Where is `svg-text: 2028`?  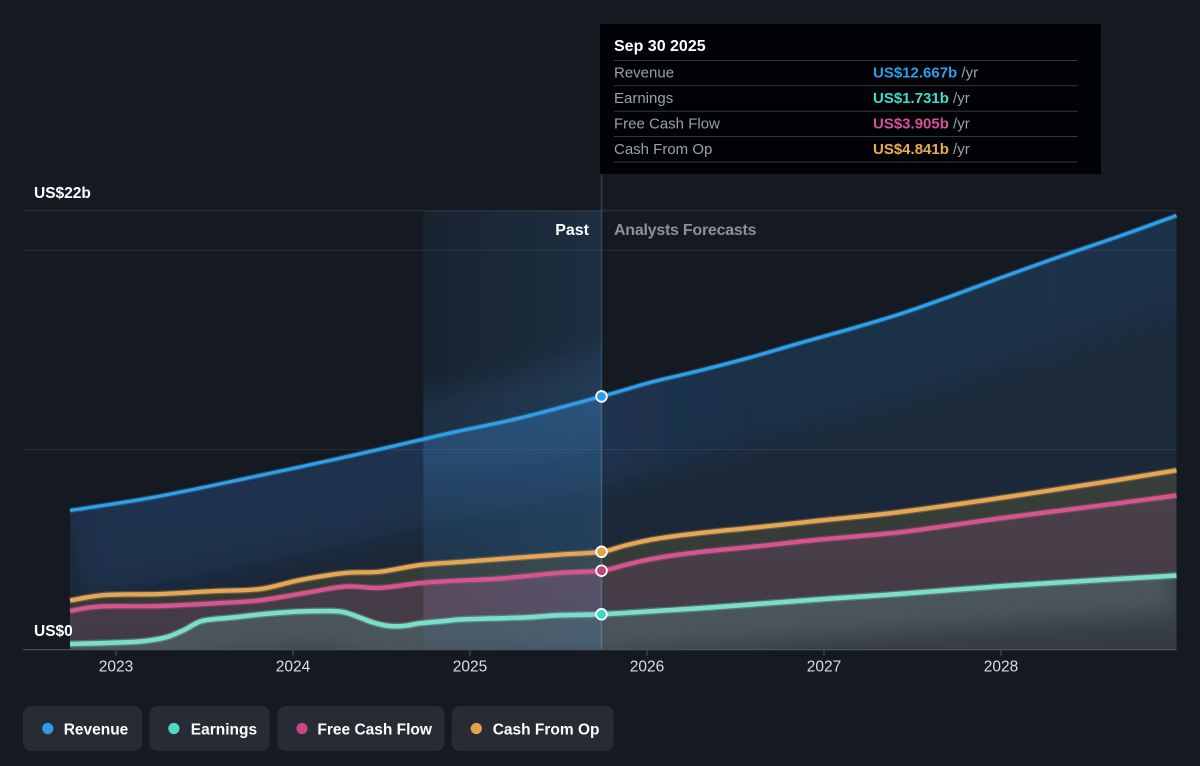
svg-text: 2028 is located at coordinates (1001, 667).